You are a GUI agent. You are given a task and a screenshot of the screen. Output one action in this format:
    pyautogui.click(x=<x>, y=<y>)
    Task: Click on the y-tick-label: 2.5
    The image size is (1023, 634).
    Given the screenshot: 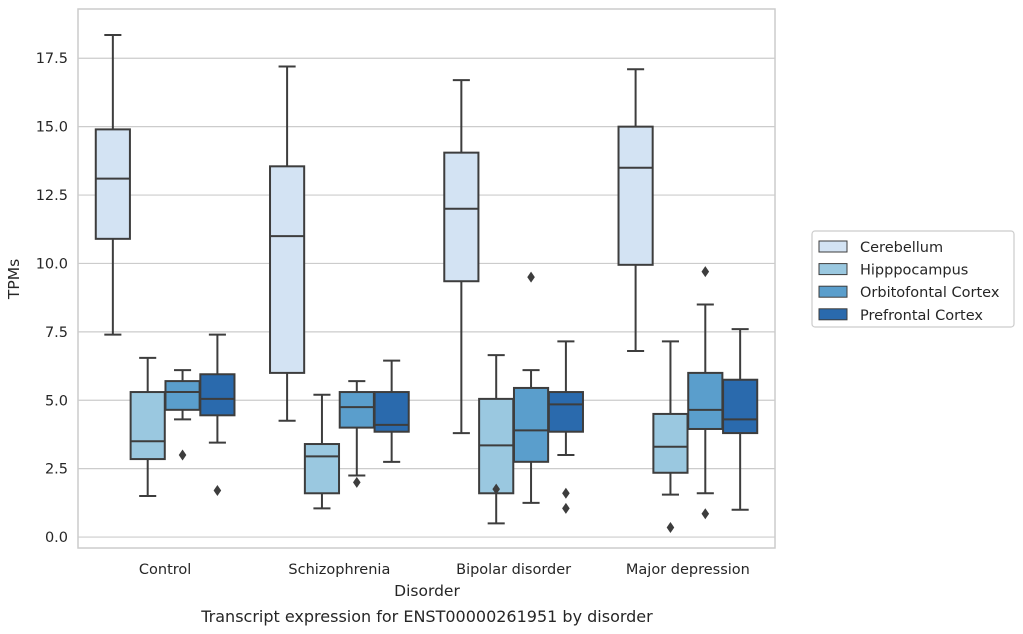 What is the action you would take?
    pyautogui.click(x=56, y=470)
    